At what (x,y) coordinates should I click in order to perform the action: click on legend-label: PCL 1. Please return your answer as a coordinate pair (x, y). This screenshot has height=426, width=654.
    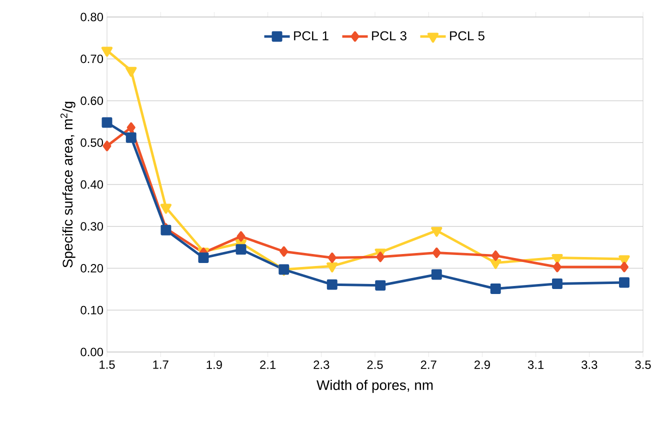
    Looking at the image, I should click on (311, 35).